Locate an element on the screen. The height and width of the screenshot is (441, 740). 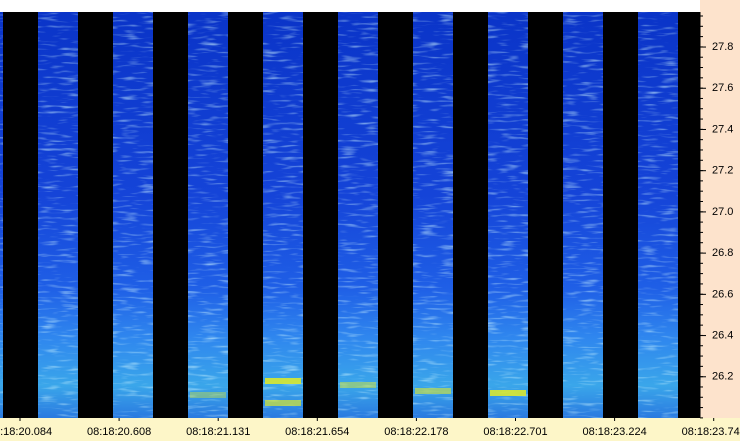
y-tick-label: 27.8 is located at coordinates (722, 47).